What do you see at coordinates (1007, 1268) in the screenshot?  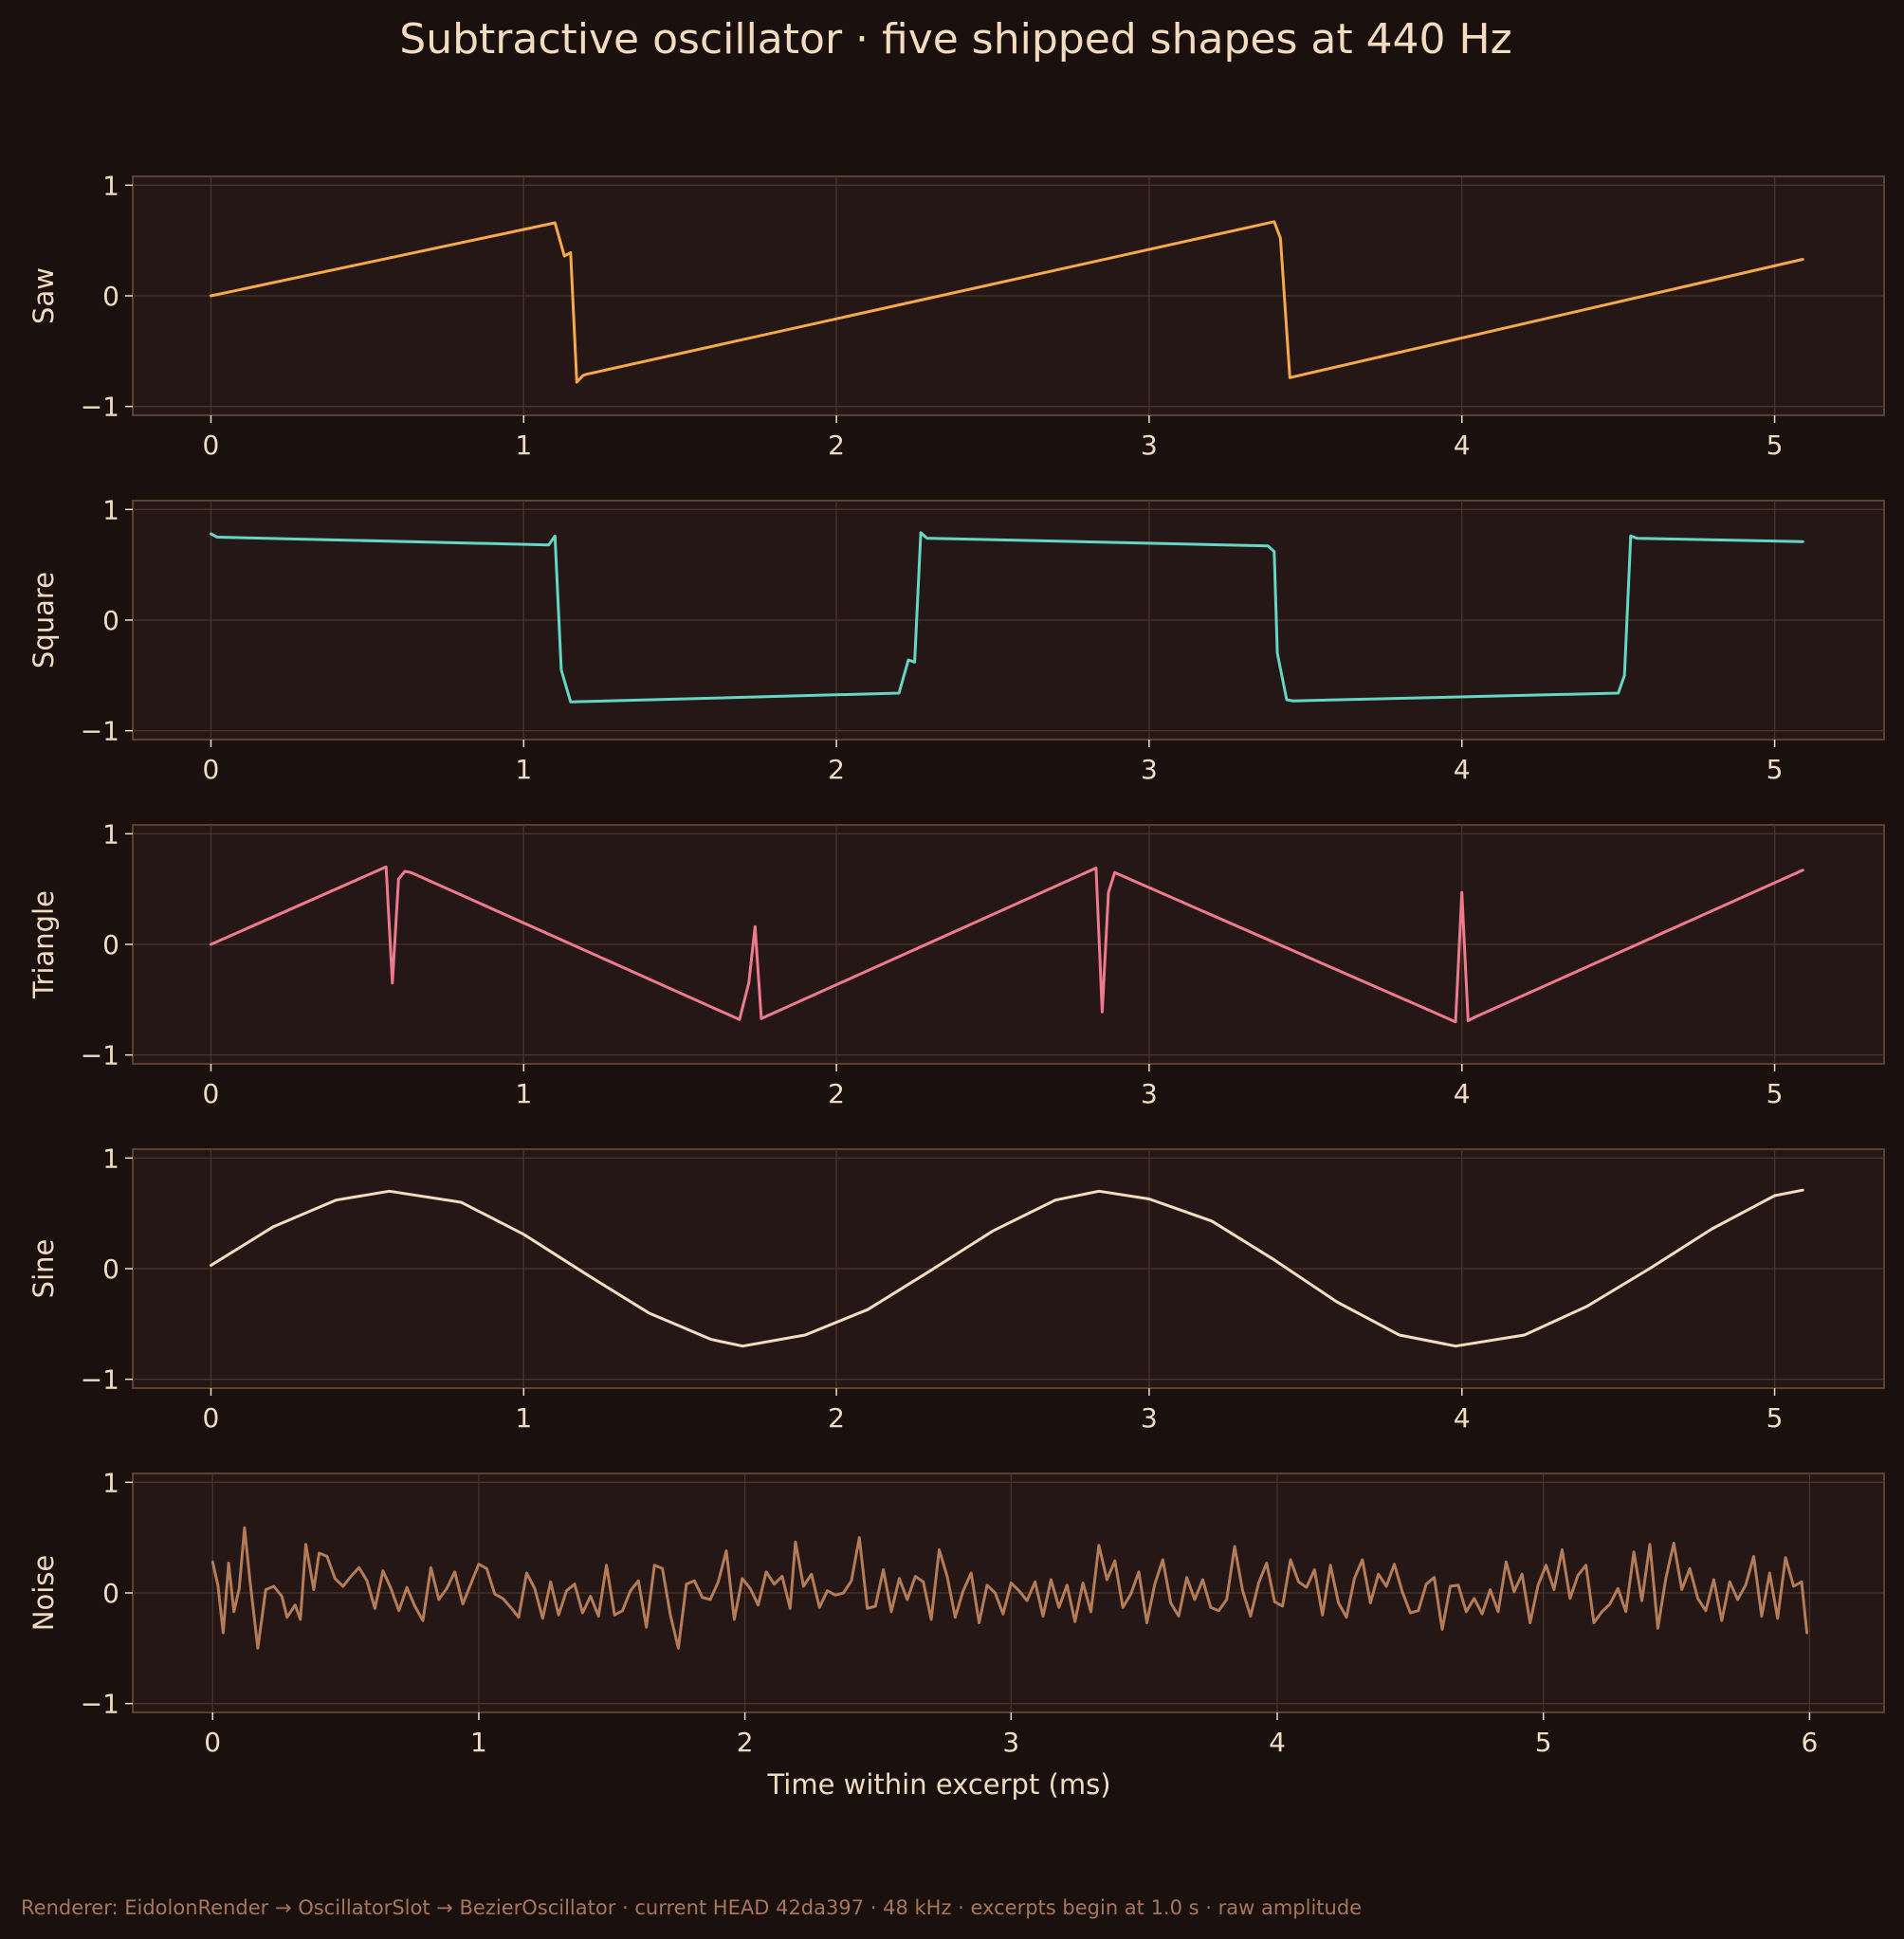 I see `series-line-sine` at bounding box center [1007, 1268].